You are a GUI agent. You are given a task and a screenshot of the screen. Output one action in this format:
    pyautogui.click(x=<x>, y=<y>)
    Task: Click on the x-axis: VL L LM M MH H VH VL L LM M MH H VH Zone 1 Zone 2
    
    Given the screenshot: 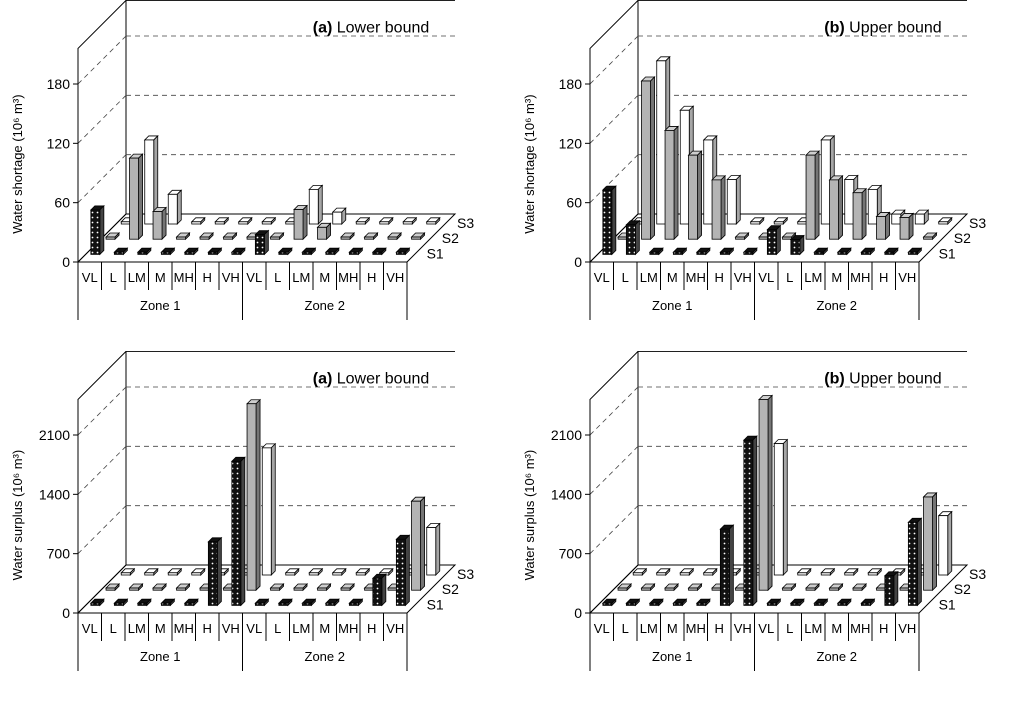 What is the action you would take?
    pyautogui.click(x=242, y=291)
    